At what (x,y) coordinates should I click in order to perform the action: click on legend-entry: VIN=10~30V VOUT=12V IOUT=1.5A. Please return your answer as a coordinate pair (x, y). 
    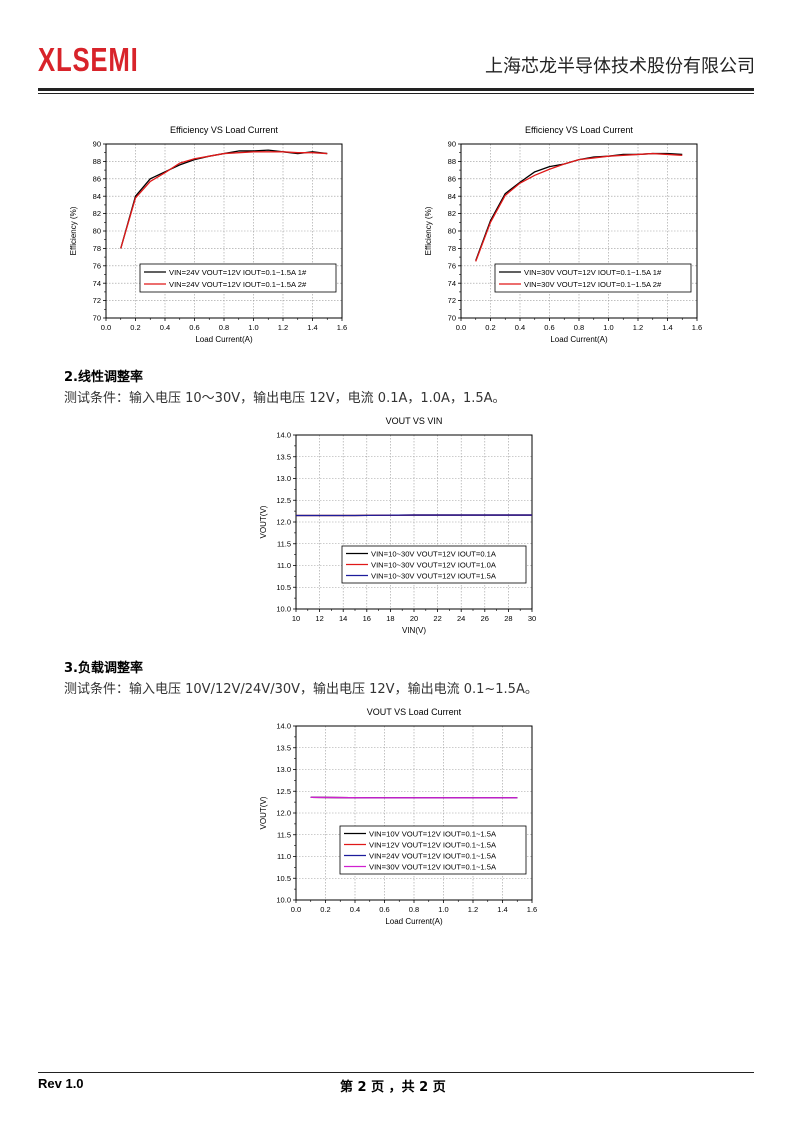
    Looking at the image, I should click on (434, 575).